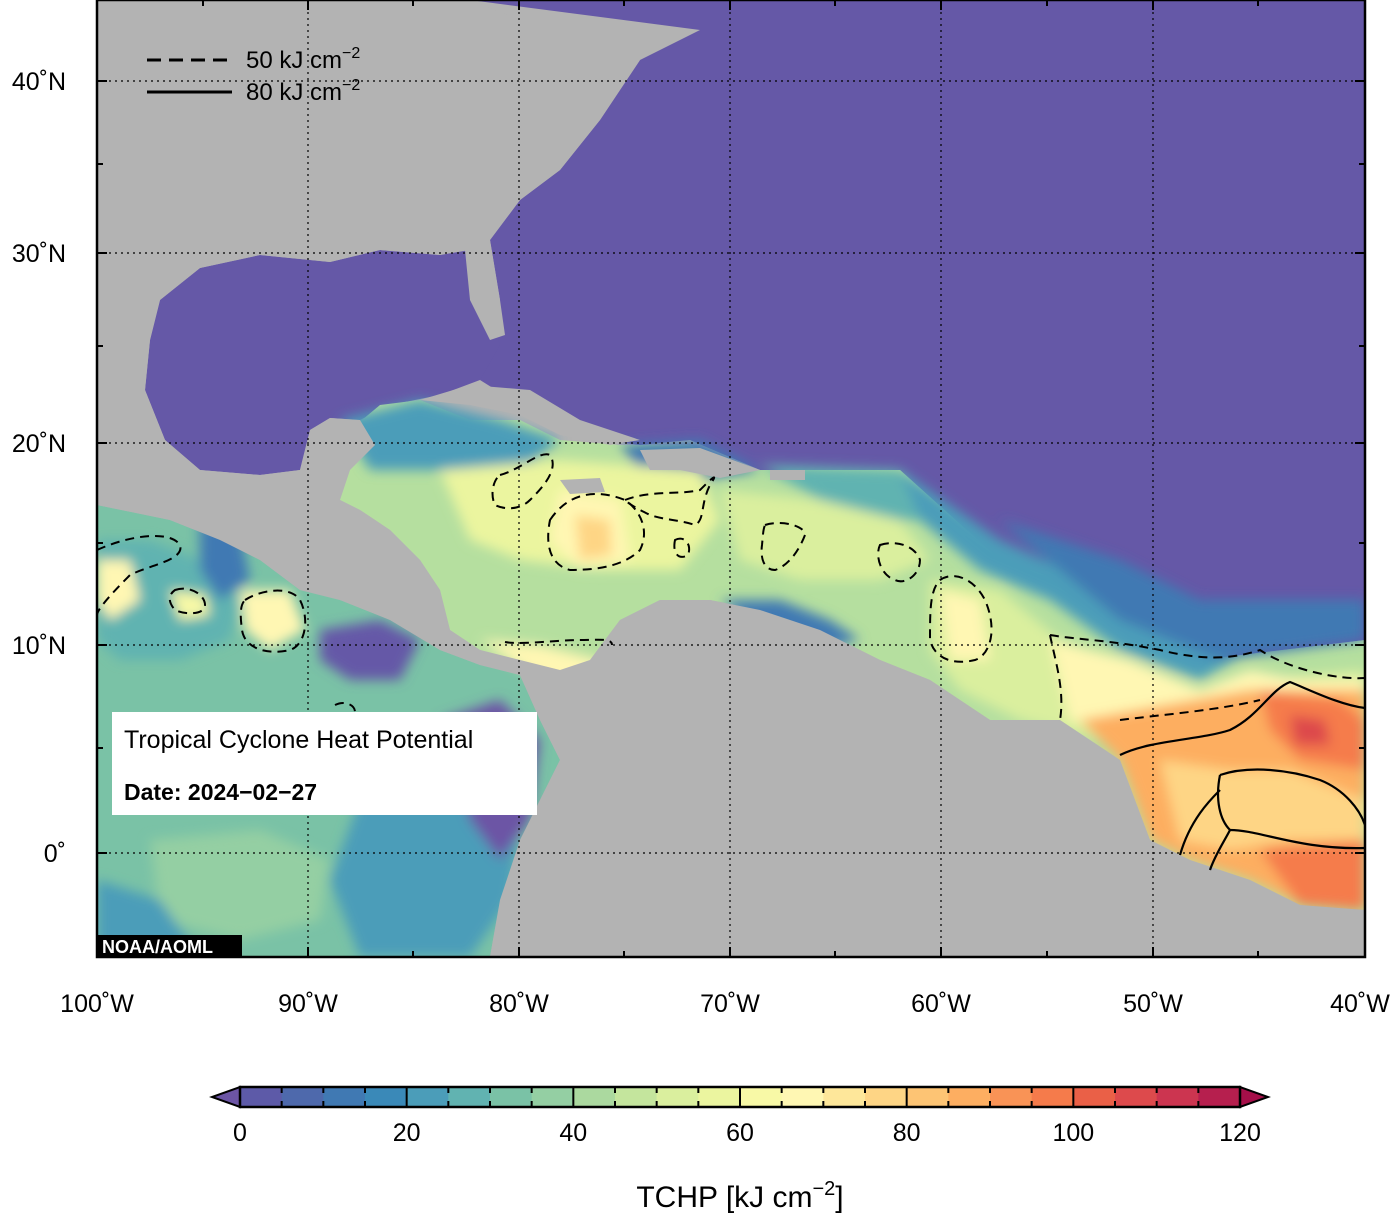 This screenshot has width=1400, height=1222. Describe the element at coordinates (39, 82) in the screenshot. I see `lat-label: 40˚N` at that location.